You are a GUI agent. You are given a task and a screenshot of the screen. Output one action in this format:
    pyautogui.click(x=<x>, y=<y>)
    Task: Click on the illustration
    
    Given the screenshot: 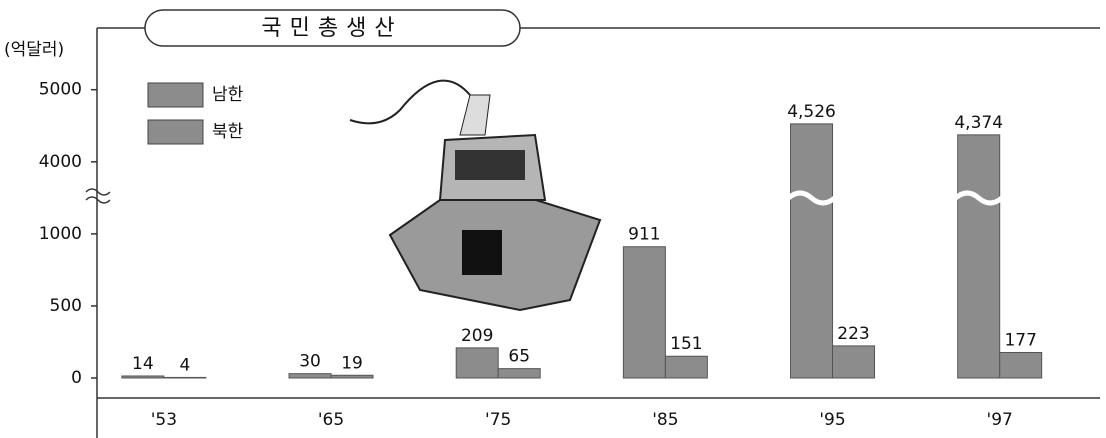 What is the action you would take?
    pyautogui.click(x=475, y=195)
    